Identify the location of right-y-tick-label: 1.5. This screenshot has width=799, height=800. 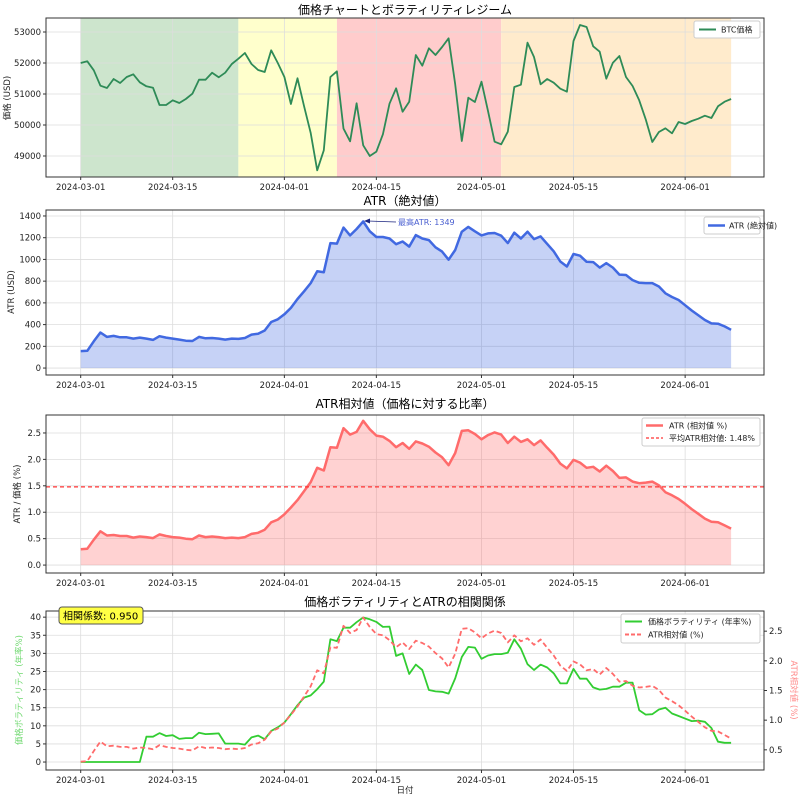
(776, 692).